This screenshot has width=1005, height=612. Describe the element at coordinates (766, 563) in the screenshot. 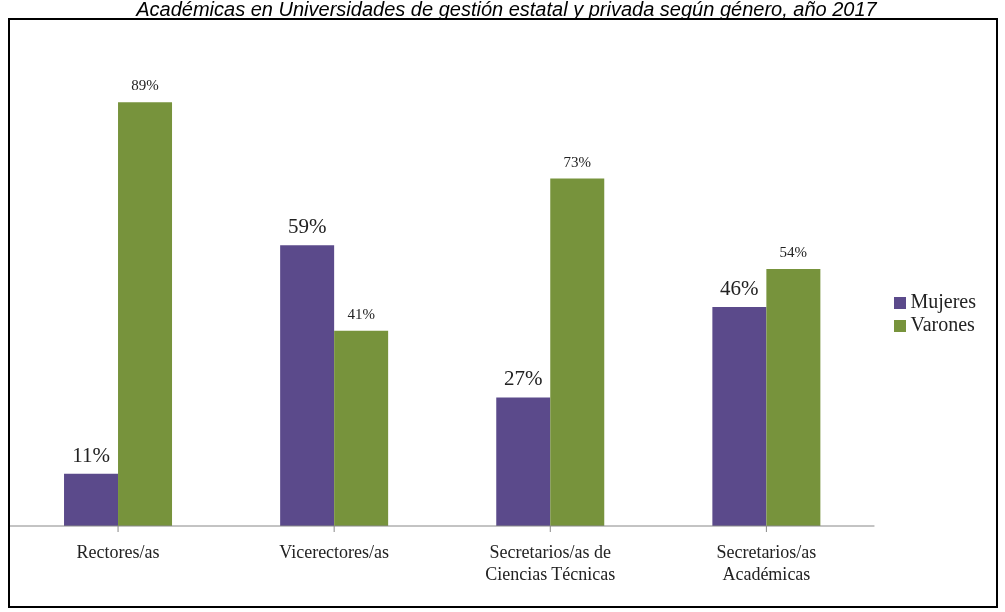

I see `x-tick-label: Secretarios/as Académicas` at that location.